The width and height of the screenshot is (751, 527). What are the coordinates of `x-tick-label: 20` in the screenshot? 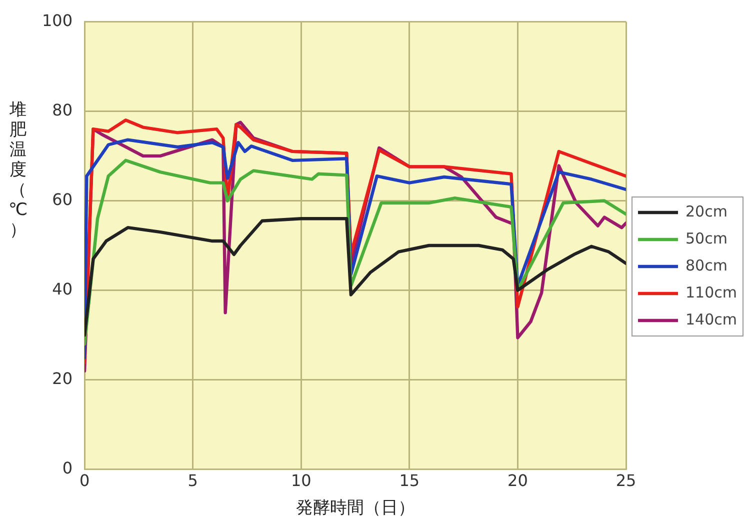 It's located at (518, 480).